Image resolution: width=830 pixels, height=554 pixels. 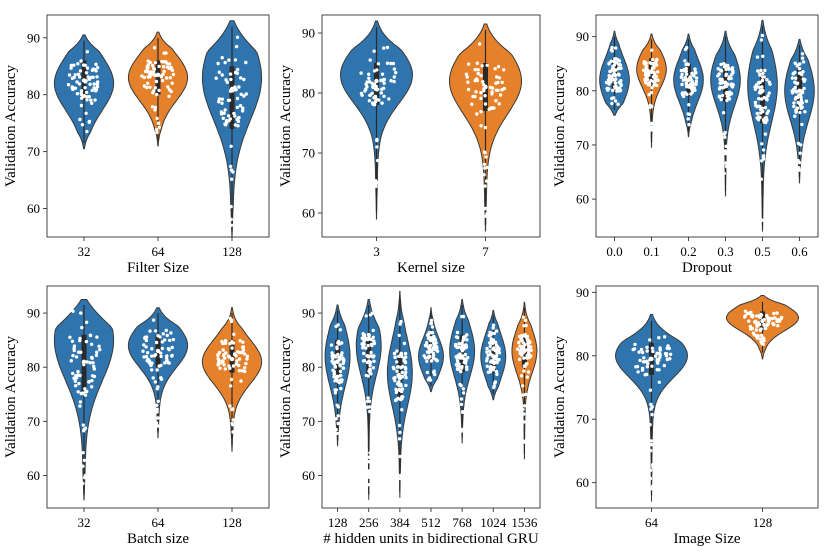 I want to click on y-axis-label: Validation Accuracy, so click(x=560, y=396).